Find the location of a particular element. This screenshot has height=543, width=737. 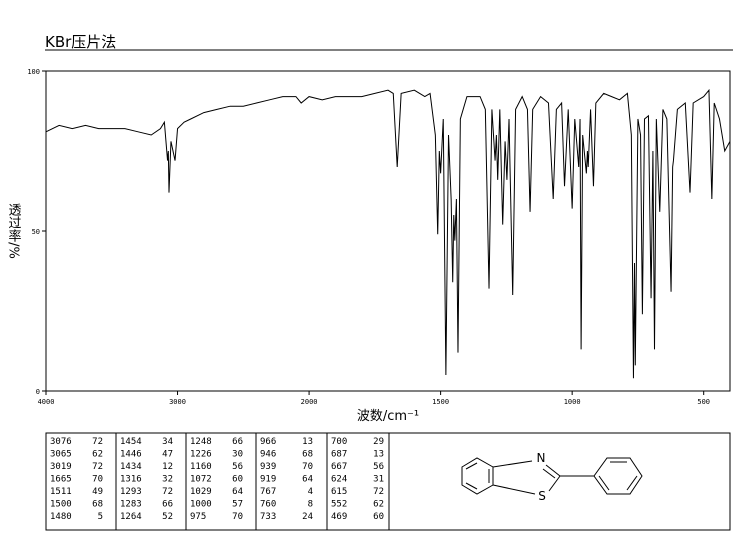

peak-wavenumber: 1264 is located at coordinates (131, 517).